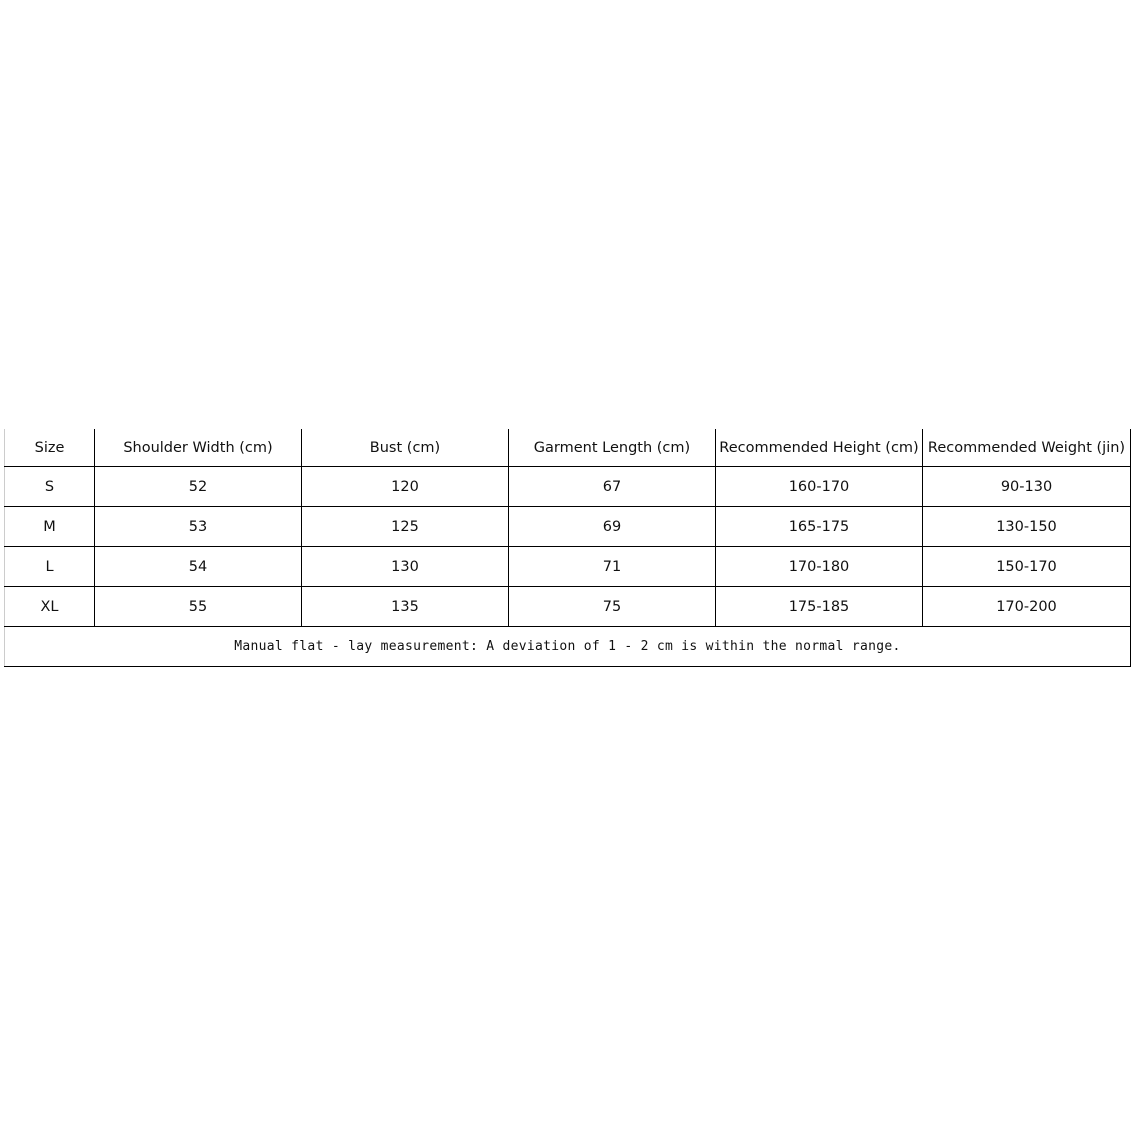  Describe the element at coordinates (1026, 486) in the screenshot. I see `cell-recommended-weight: 90-130` at that location.